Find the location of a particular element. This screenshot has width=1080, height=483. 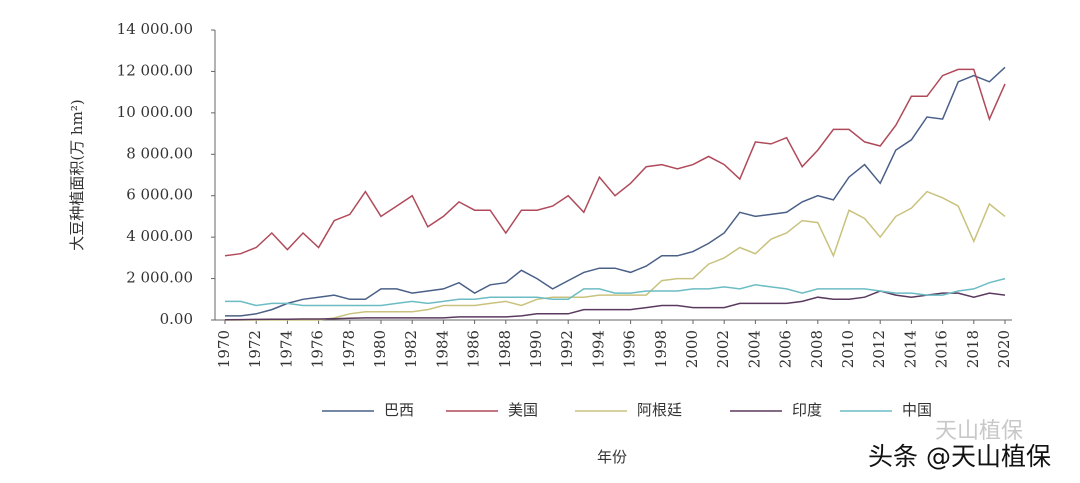

x-tick-label: 1998 is located at coordinates (661, 349).